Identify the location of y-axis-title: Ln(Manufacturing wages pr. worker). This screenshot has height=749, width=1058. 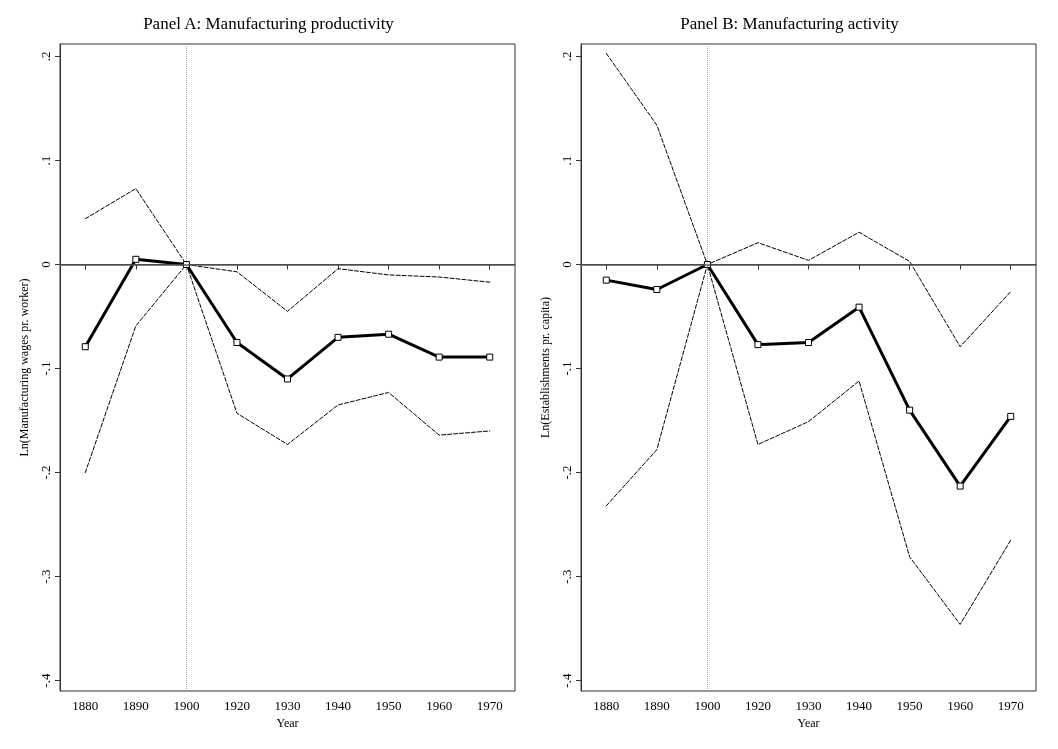
(24, 367).